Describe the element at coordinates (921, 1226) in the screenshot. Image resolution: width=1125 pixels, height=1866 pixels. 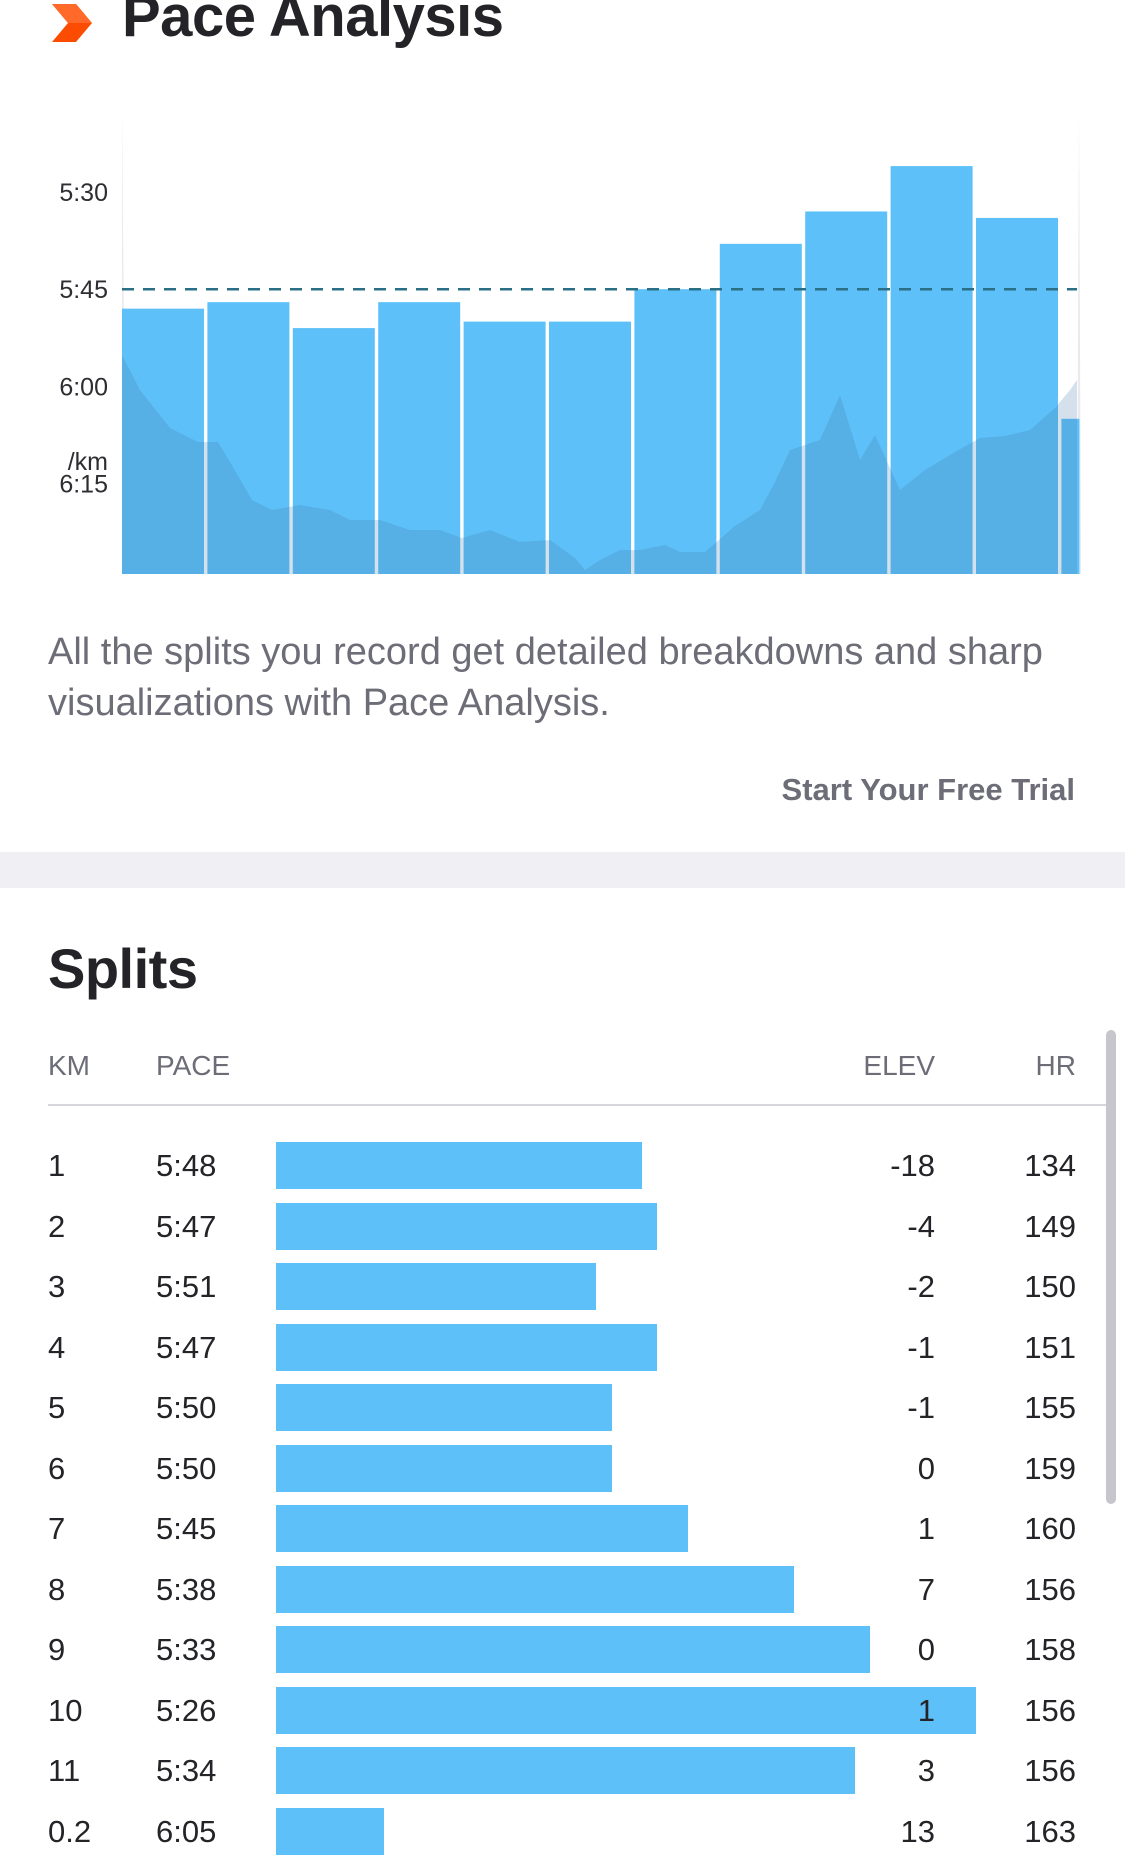
I see `split-elev: -4` at that location.